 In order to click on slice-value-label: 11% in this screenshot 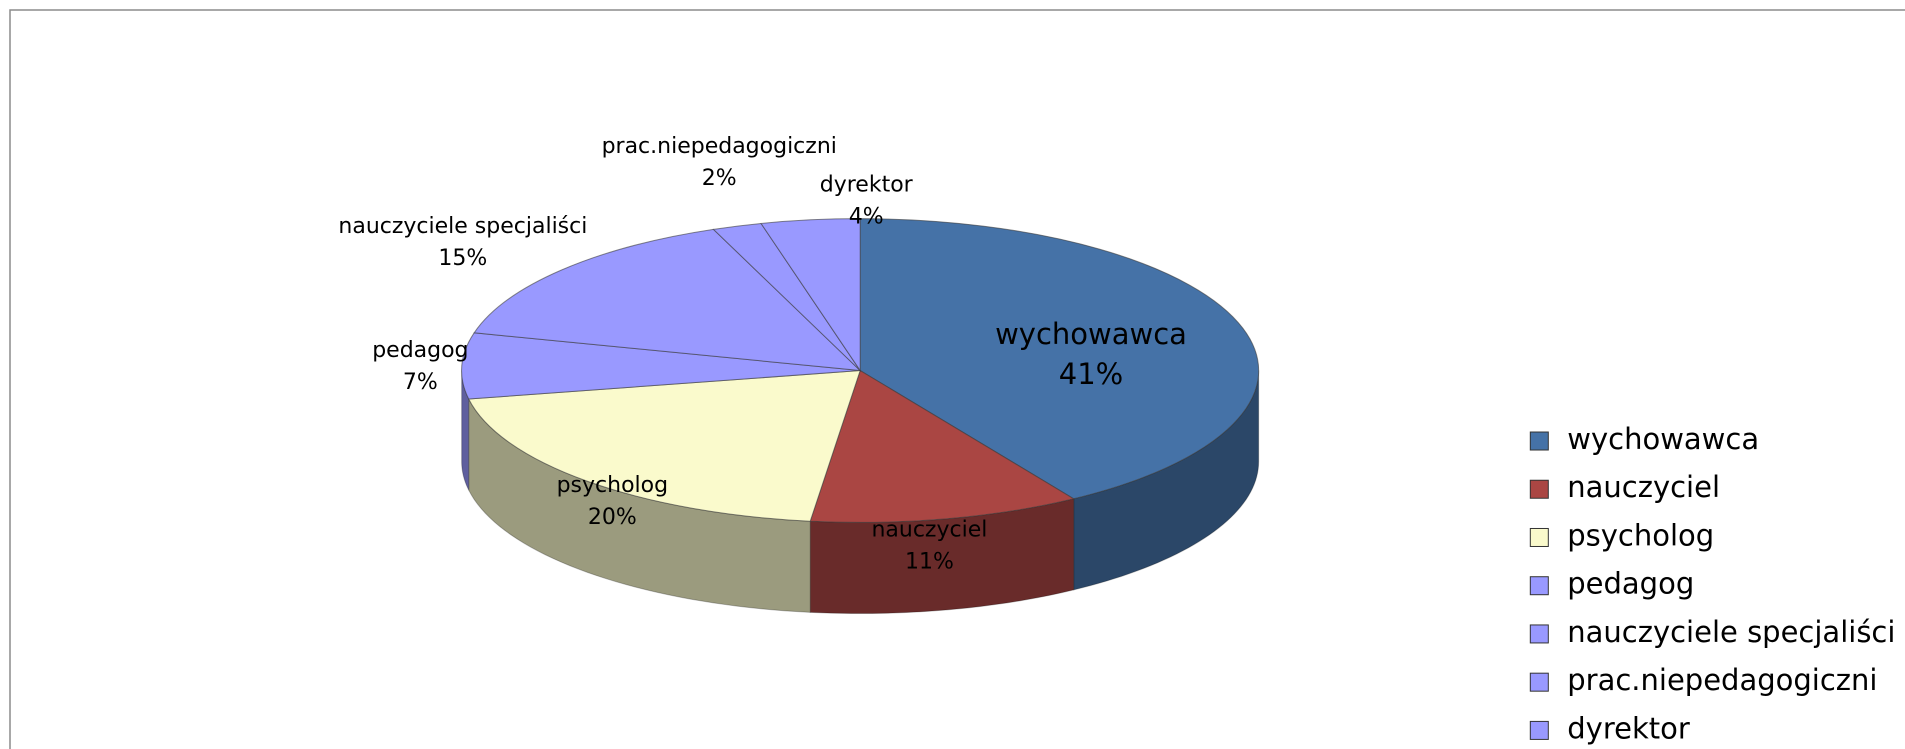, I will do `click(929, 562)`.